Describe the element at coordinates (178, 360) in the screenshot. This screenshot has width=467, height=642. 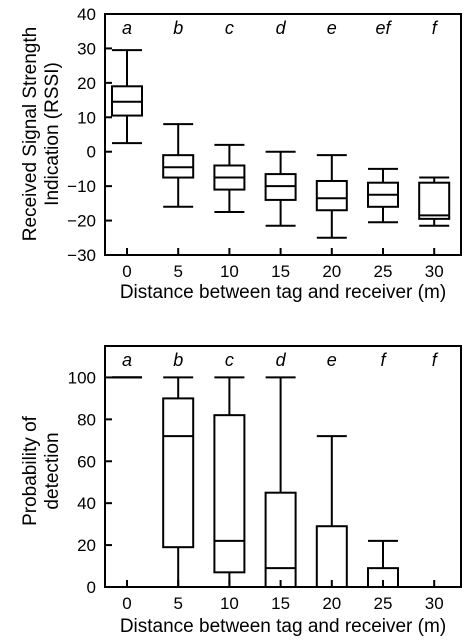
I see `detection-group-letter: b` at that location.